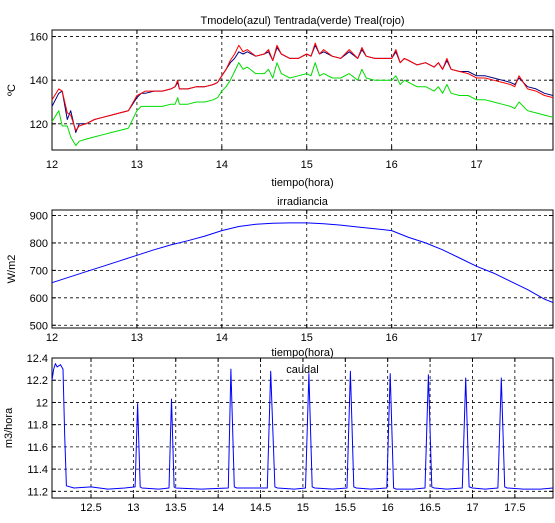 Image resolution: width=555 pixels, height=523 pixels. What do you see at coordinates (39, 299) in the screenshot?
I see `y-tick-label: 600` at bounding box center [39, 299].